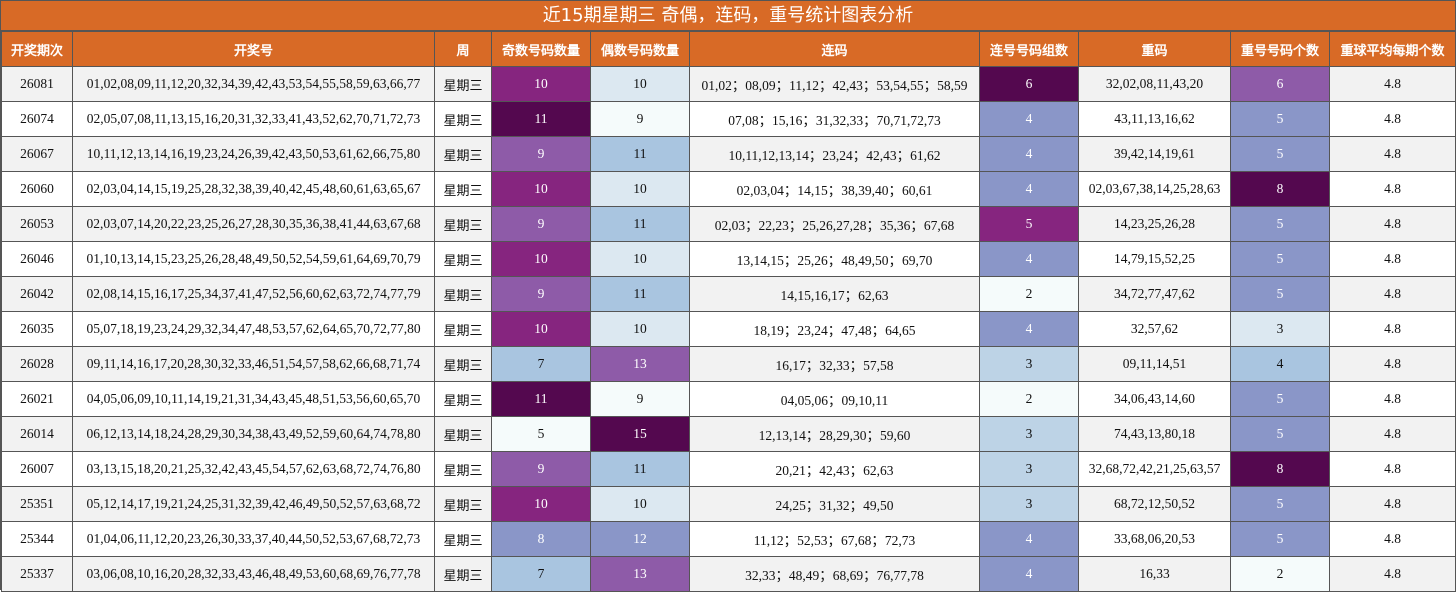  What do you see at coordinates (1154, 539) in the screenshot?
I see `repeat-cell: 33,68,06,20,53` at bounding box center [1154, 539].